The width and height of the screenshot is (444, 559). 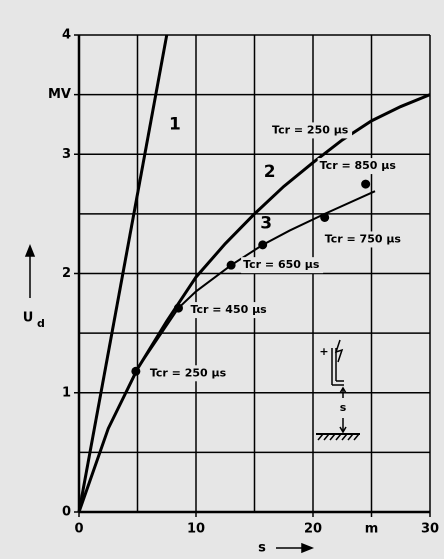 What do you see at coordinates (338, 390) in the screenshot?
I see `inset-diagram` at bounding box center [338, 390].